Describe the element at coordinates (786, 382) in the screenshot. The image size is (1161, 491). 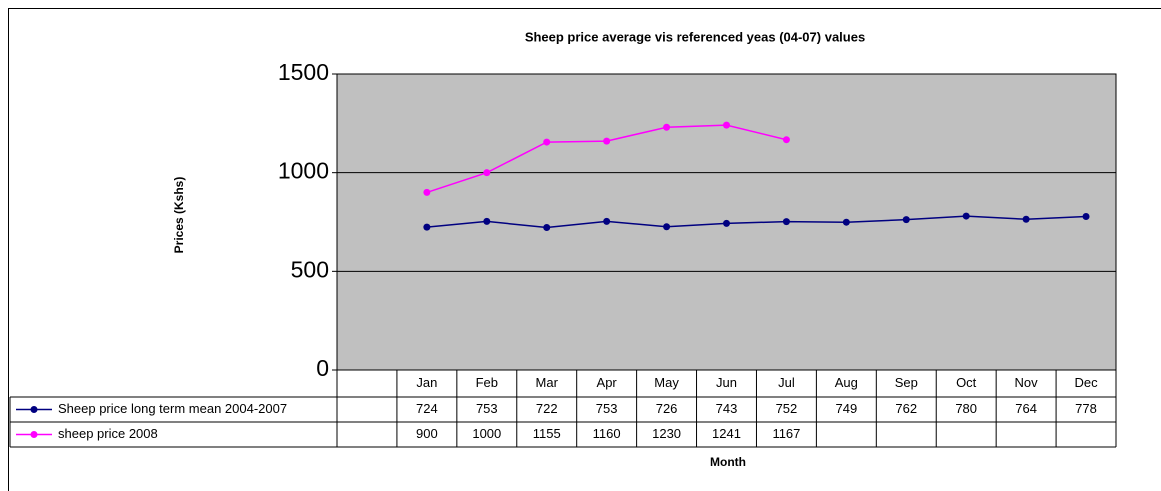
I see `x-tick-label: Jul` at that location.